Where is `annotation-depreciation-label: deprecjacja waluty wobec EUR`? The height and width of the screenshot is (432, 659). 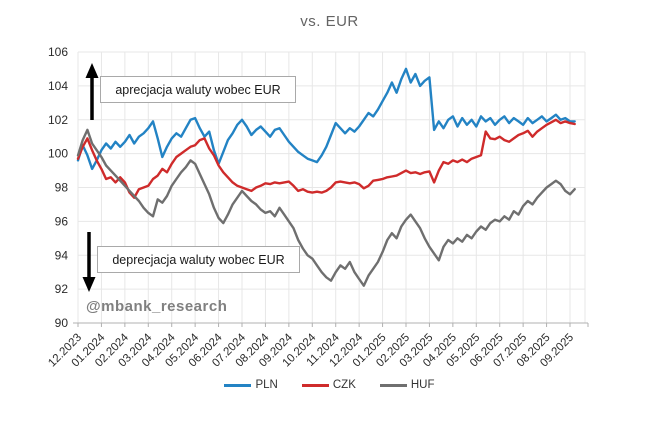 annotation-depreciation-label: deprecjacja waluty wobec EUR is located at coordinates (198, 259).